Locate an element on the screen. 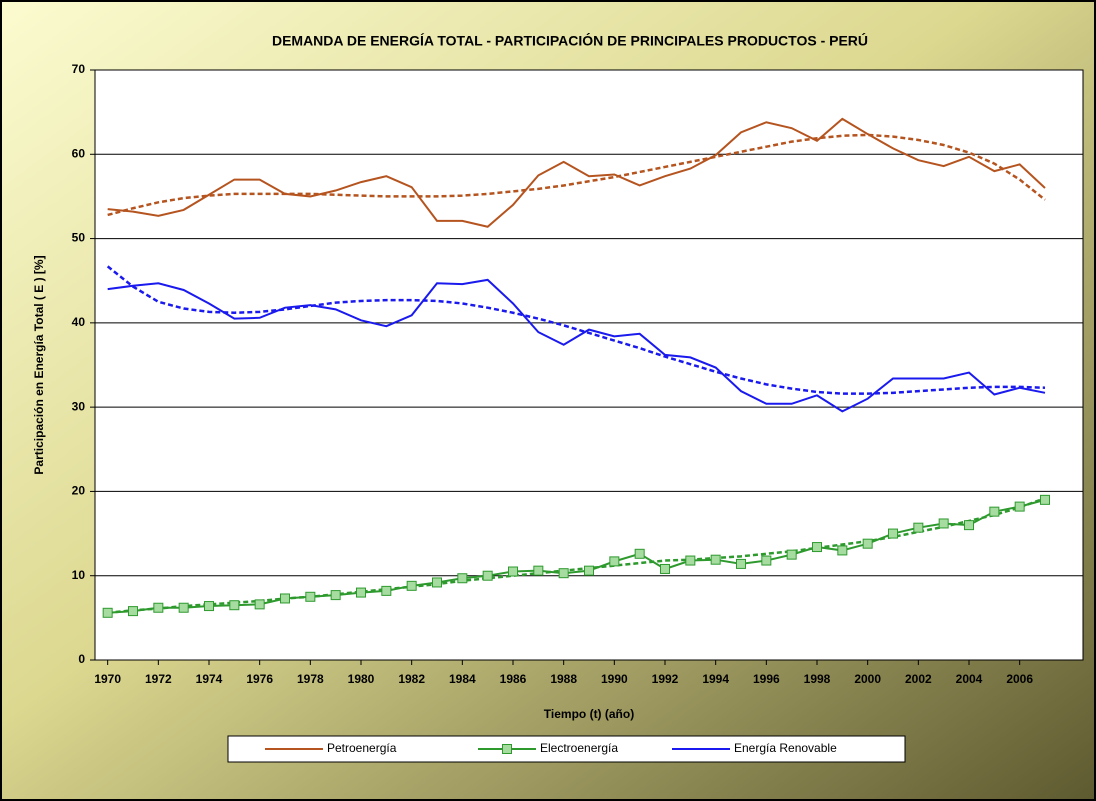 The height and width of the screenshot is (801, 1096). x-tick-label: 2004 is located at coordinates (969, 679).